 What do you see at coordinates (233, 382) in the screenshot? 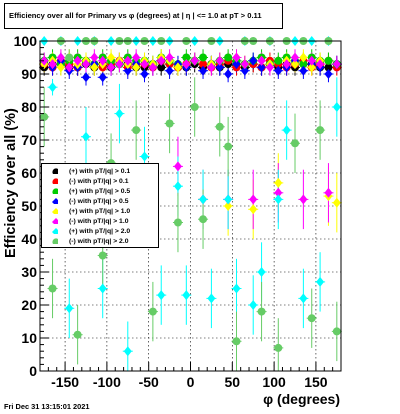
I see `x-tick-label: 50` at bounding box center [233, 382].